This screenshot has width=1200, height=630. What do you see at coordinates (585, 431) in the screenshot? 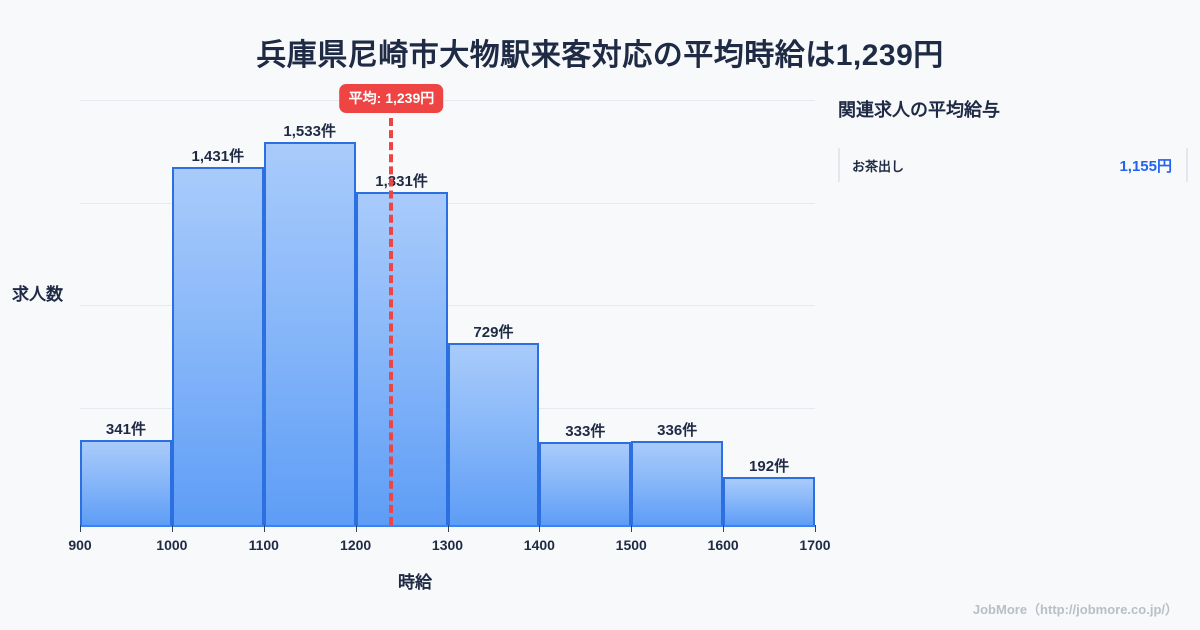
I see `bar-value-label: 333件` at bounding box center [585, 431].